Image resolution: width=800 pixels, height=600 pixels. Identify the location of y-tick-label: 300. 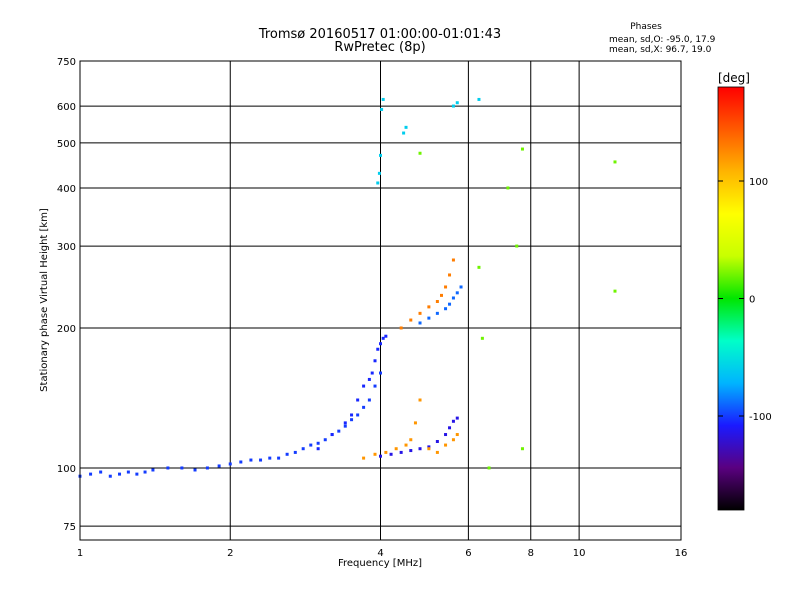
(66, 247).